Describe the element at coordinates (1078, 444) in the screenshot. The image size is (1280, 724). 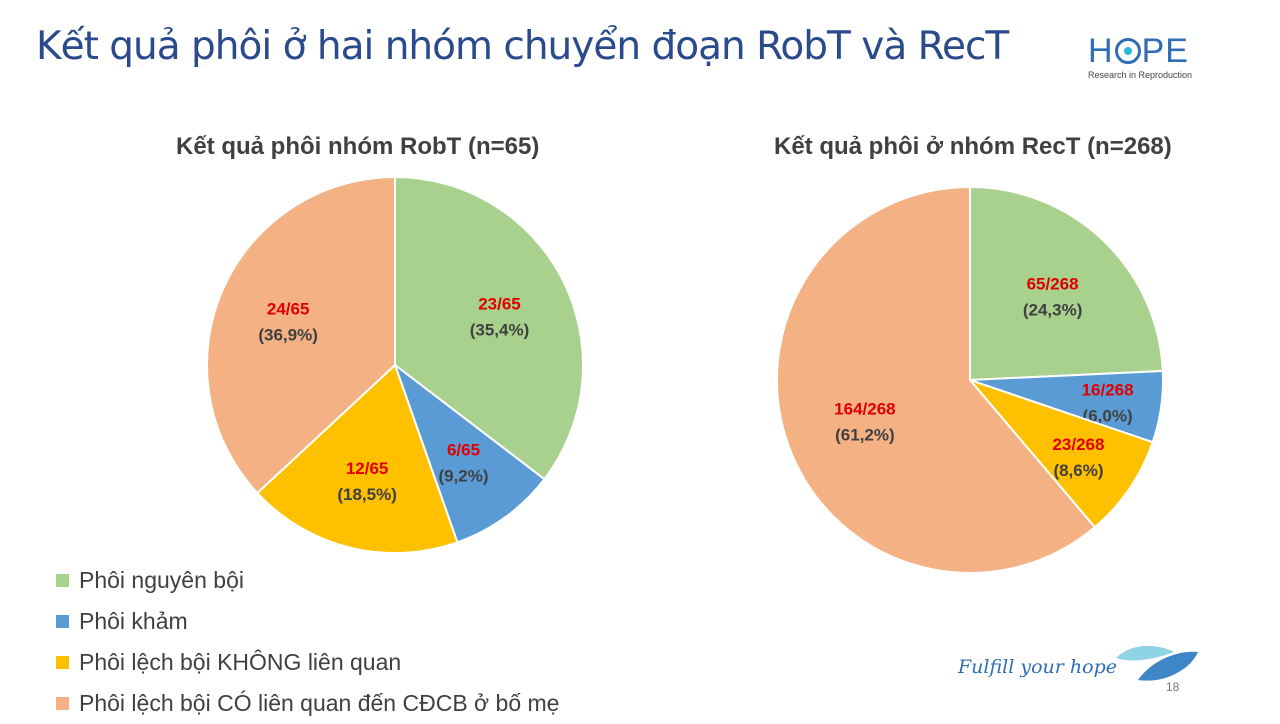
I see `slice-count-label: 23/268` at that location.